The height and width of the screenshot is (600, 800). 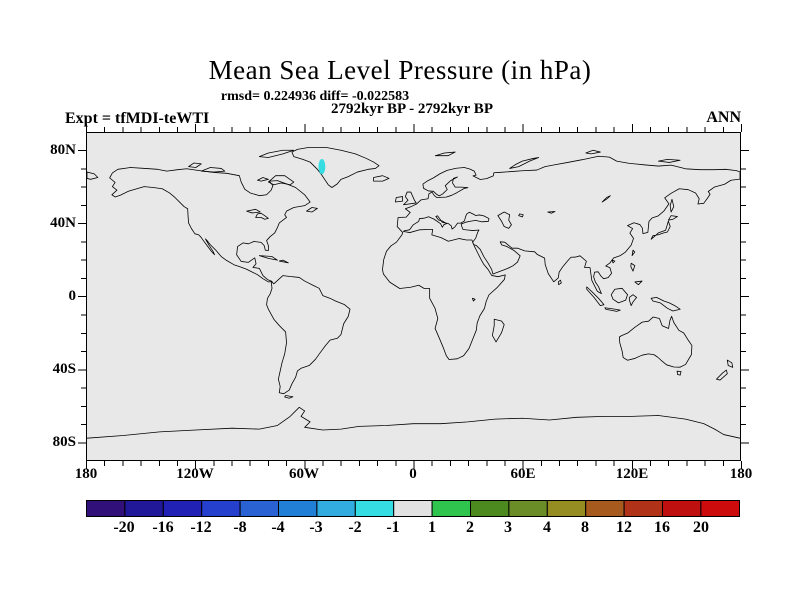 What do you see at coordinates (83, 297) in the screenshot?
I see `y-axis-minor-ticks-left` at bounding box center [83, 297].